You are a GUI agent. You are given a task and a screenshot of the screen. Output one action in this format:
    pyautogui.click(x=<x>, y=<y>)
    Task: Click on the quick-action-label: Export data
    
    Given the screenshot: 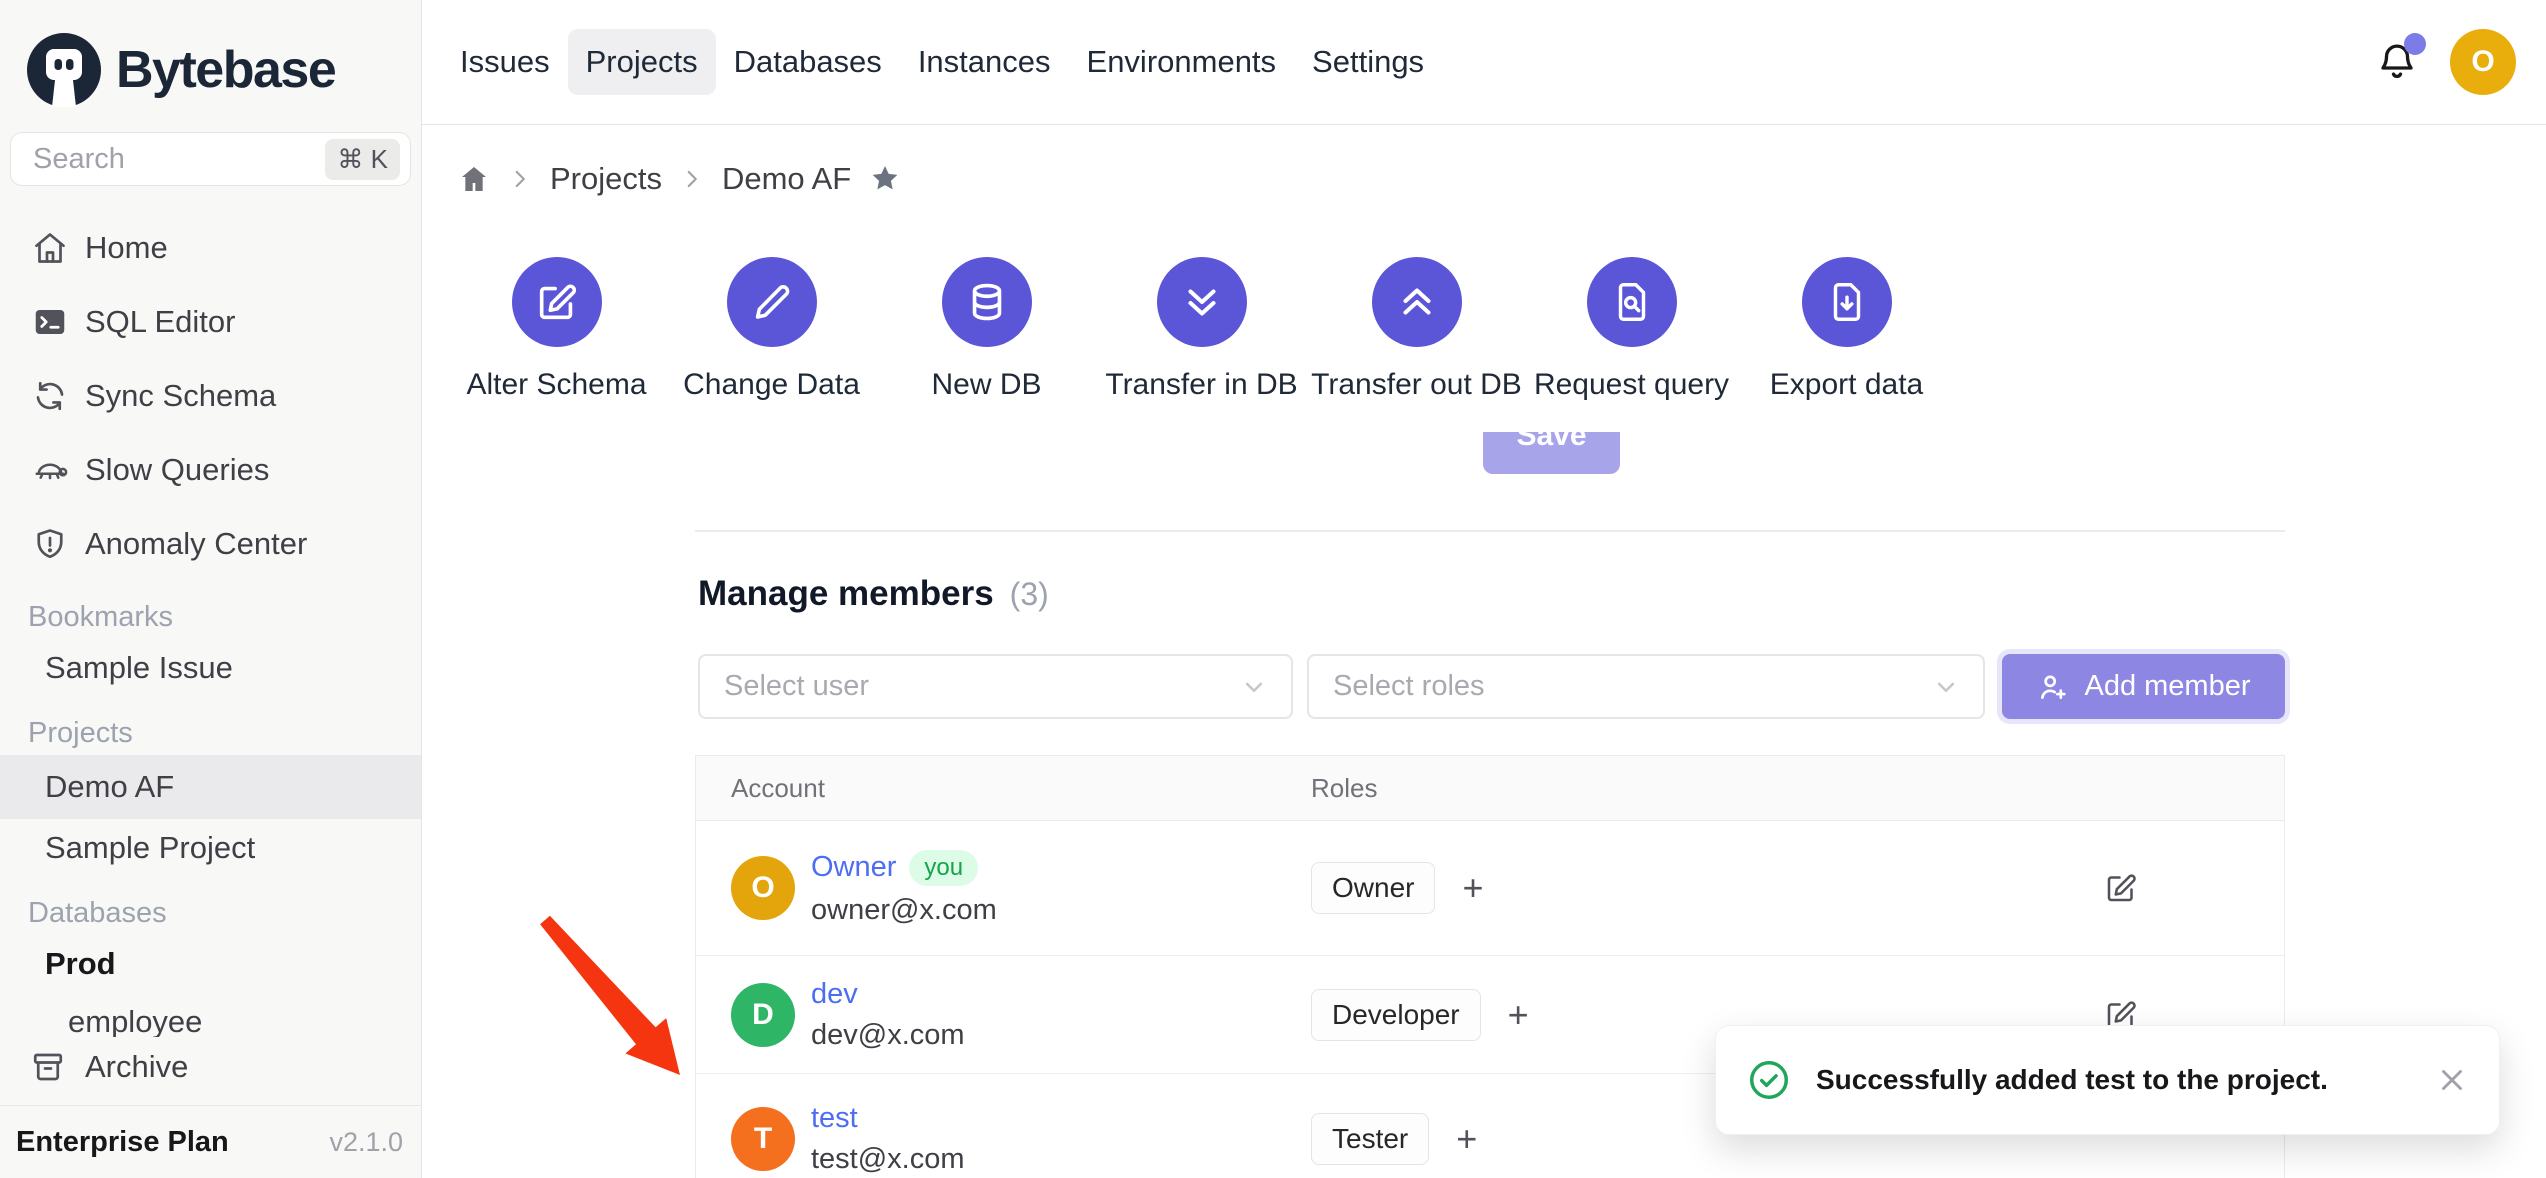 What is the action you would take?
    pyautogui.click(x=1846, y=384)
    